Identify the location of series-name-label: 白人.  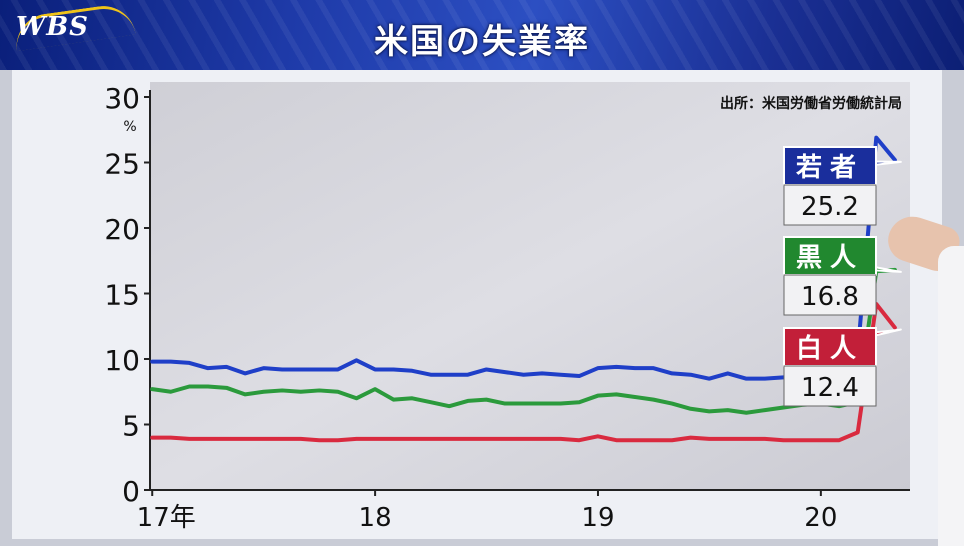
(830, 348).